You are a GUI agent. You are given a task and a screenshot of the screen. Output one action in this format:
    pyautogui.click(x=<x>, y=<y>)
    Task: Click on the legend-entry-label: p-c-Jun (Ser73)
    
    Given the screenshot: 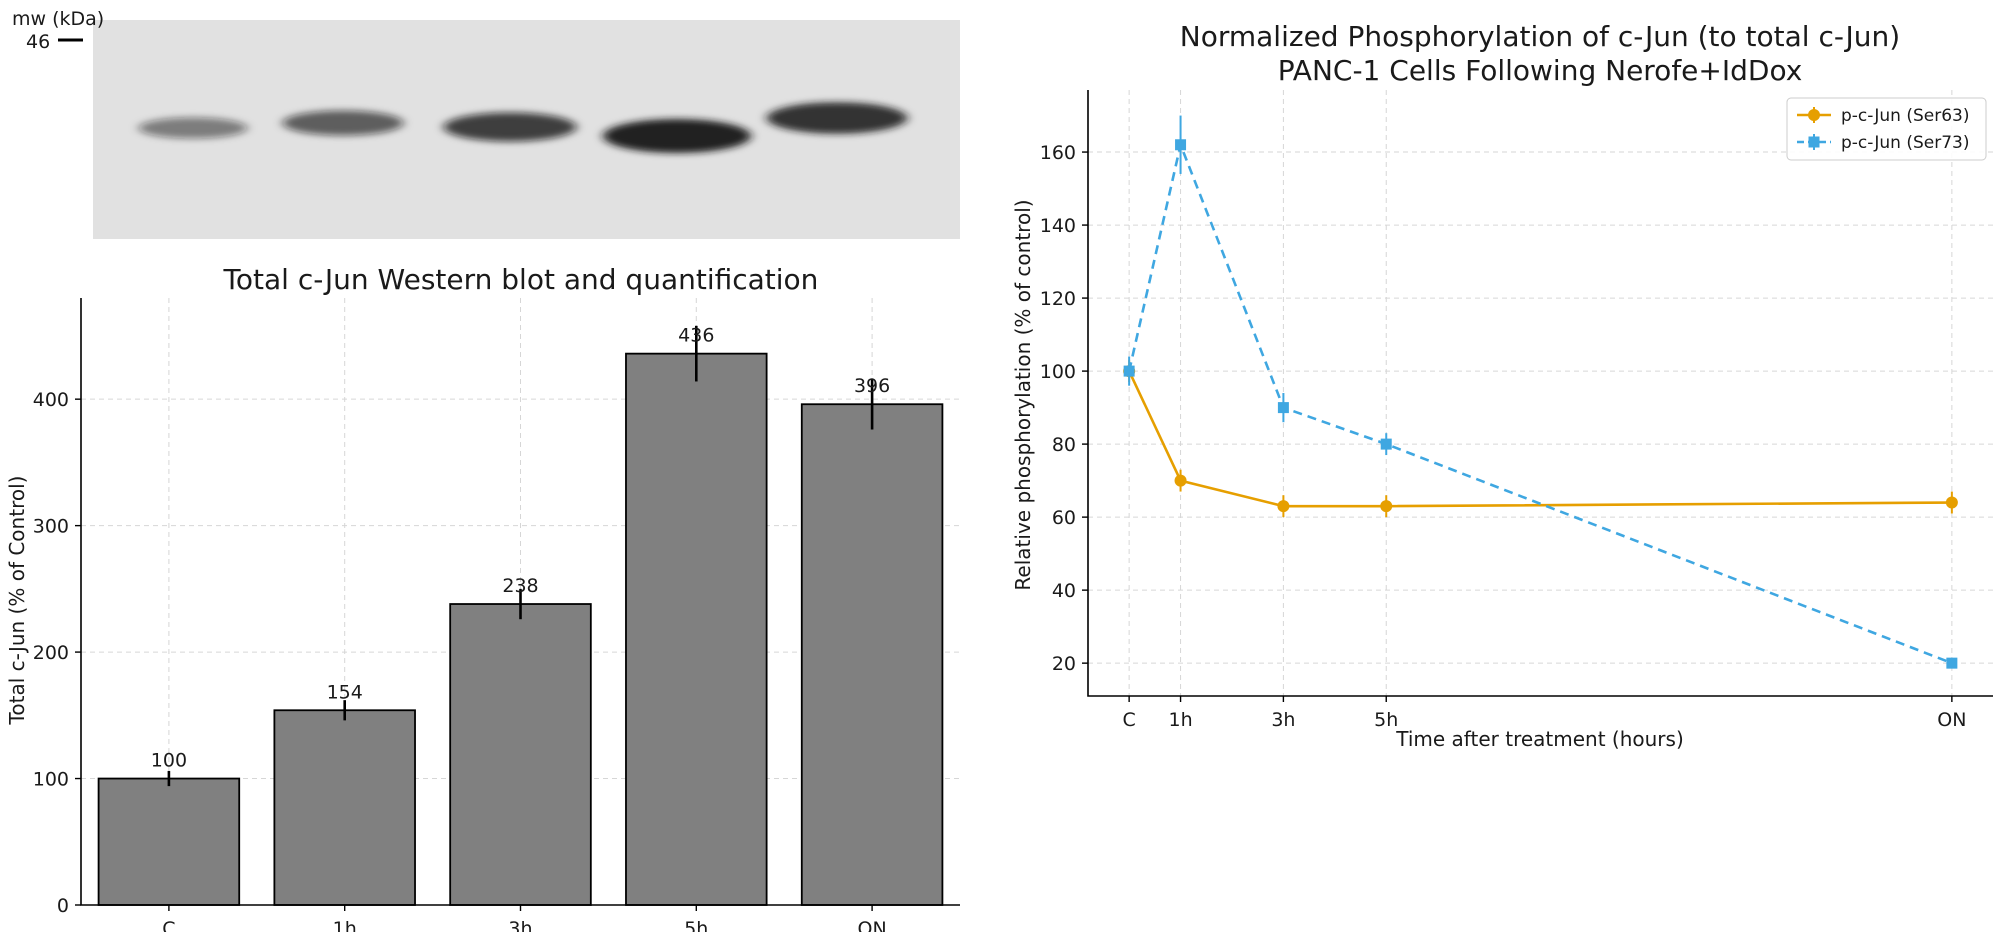 What is the action you would take?
    pyautogui.click(x=1905, y=143)
    